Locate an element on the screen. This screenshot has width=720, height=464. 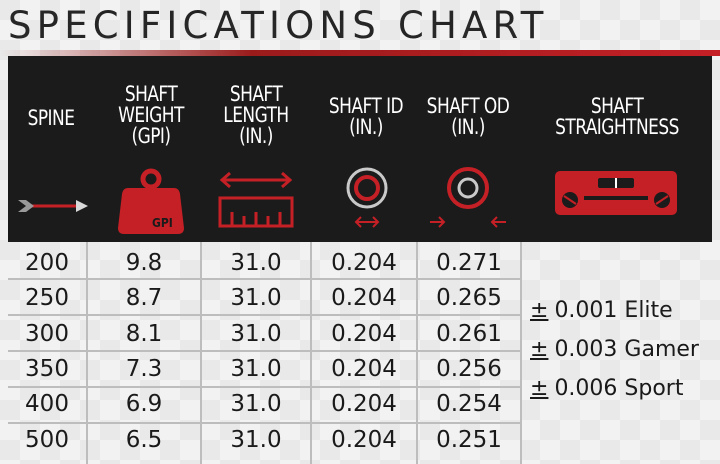
cell-spine: 300 is located at coordinates (47, 334).